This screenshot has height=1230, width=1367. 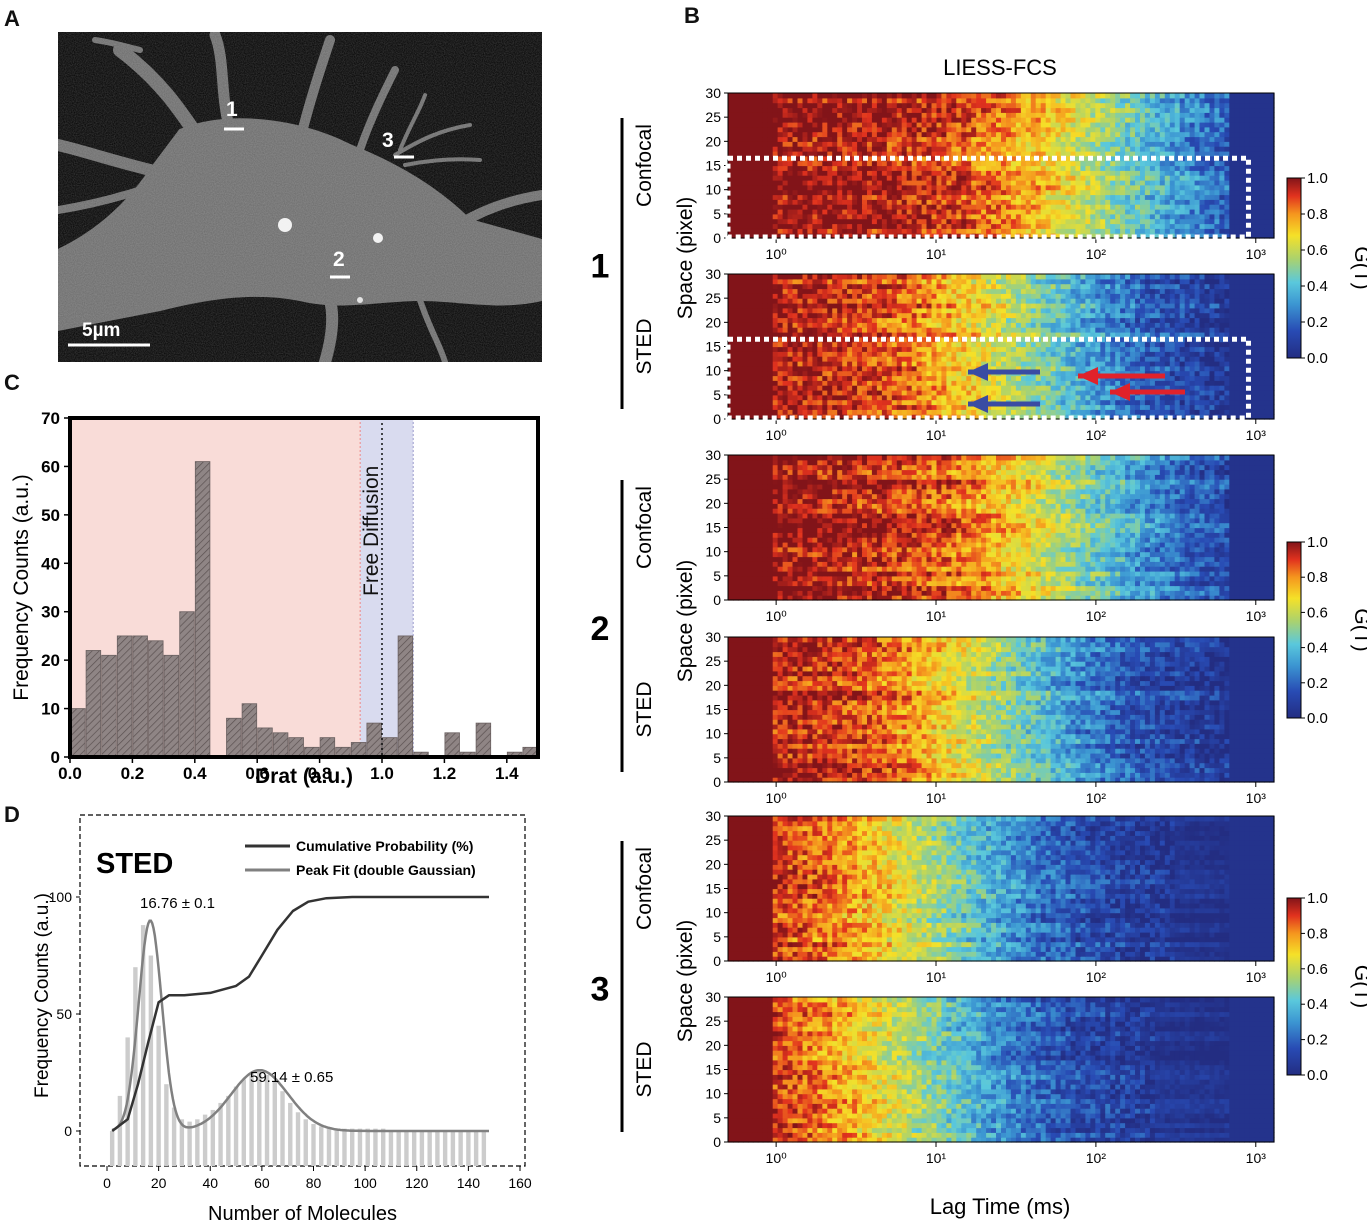 What do you see at coordinates (12, 815) in the screenshot?
I see `panel-label-d: D` at bounding box center [12, 815].